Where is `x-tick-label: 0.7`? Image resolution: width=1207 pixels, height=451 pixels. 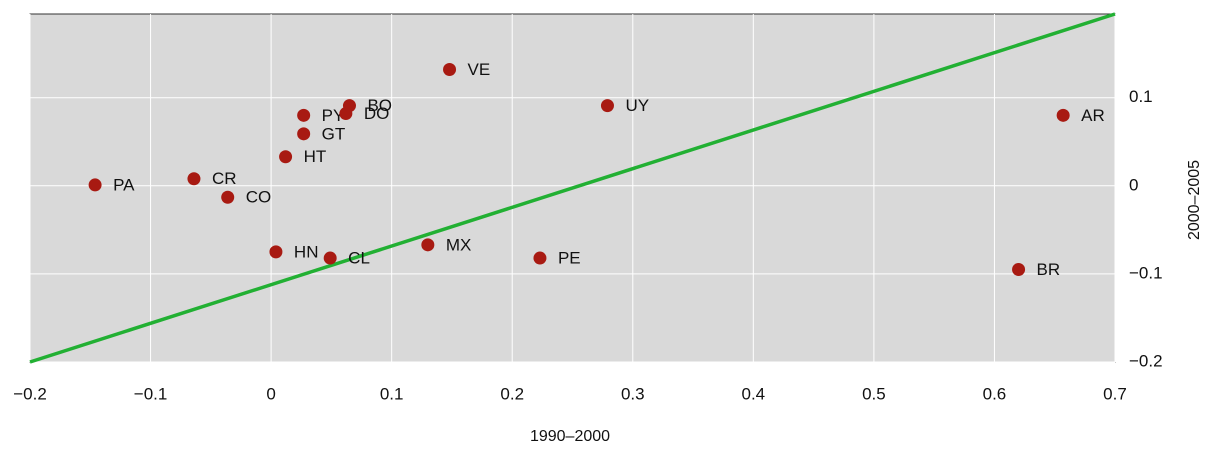 x-tick-label: 0.7 is located at coordinates (1115, 393).